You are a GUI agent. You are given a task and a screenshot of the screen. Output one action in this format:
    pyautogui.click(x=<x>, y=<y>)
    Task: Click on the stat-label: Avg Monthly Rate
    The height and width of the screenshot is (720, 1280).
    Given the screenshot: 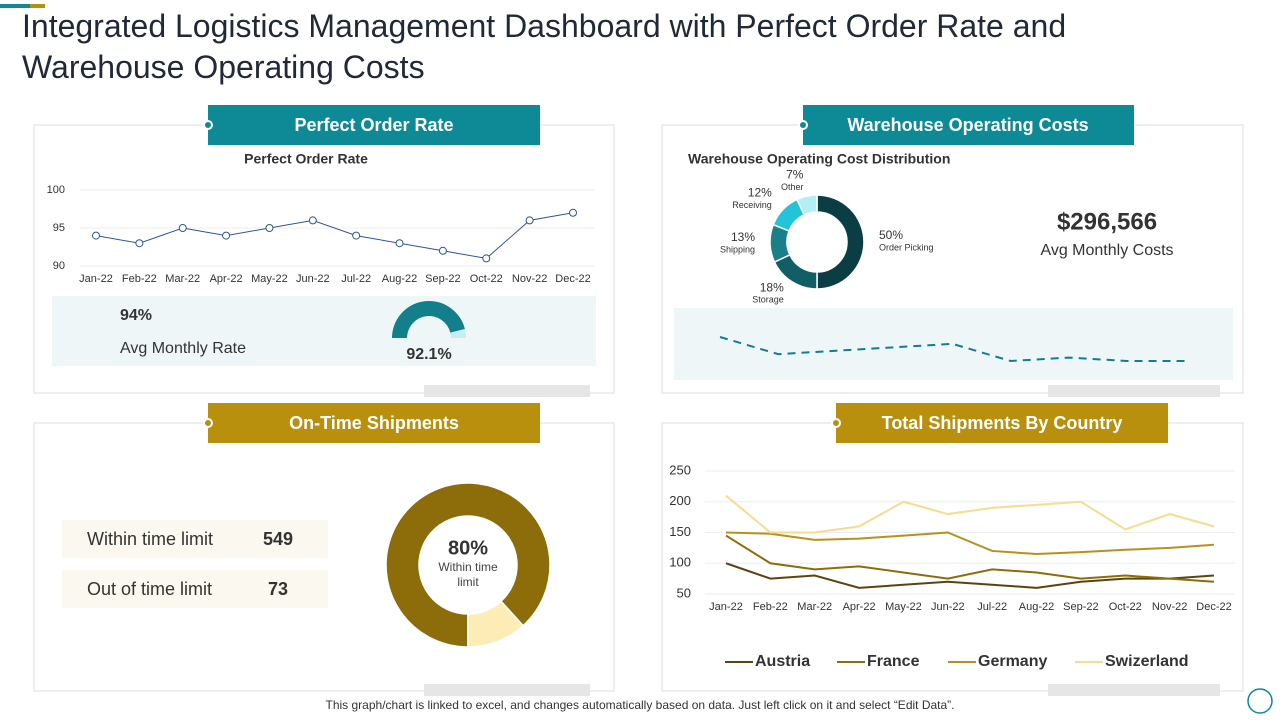 What is the action you would take?
    pyautogui.click(x=183, y=348)
    